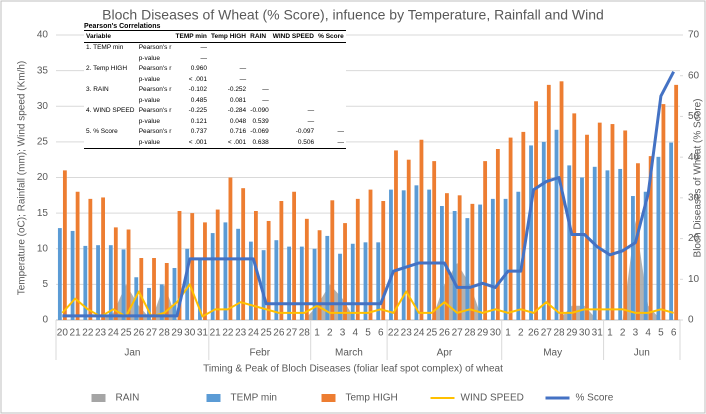 This screenshot has width=706, height=414. Describe the element at coordinates (45, 284) in the screenshot. I see `y-tick-label: 5` at that location.